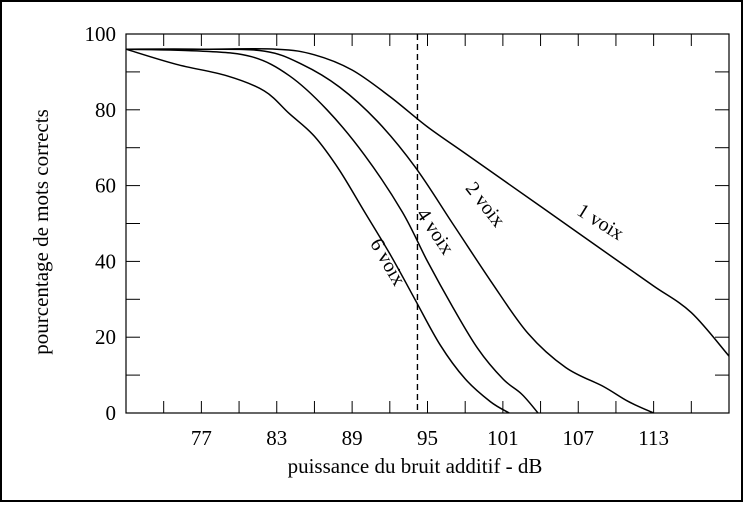  I want to click on x-tick-label: 113, so click(653, 438).